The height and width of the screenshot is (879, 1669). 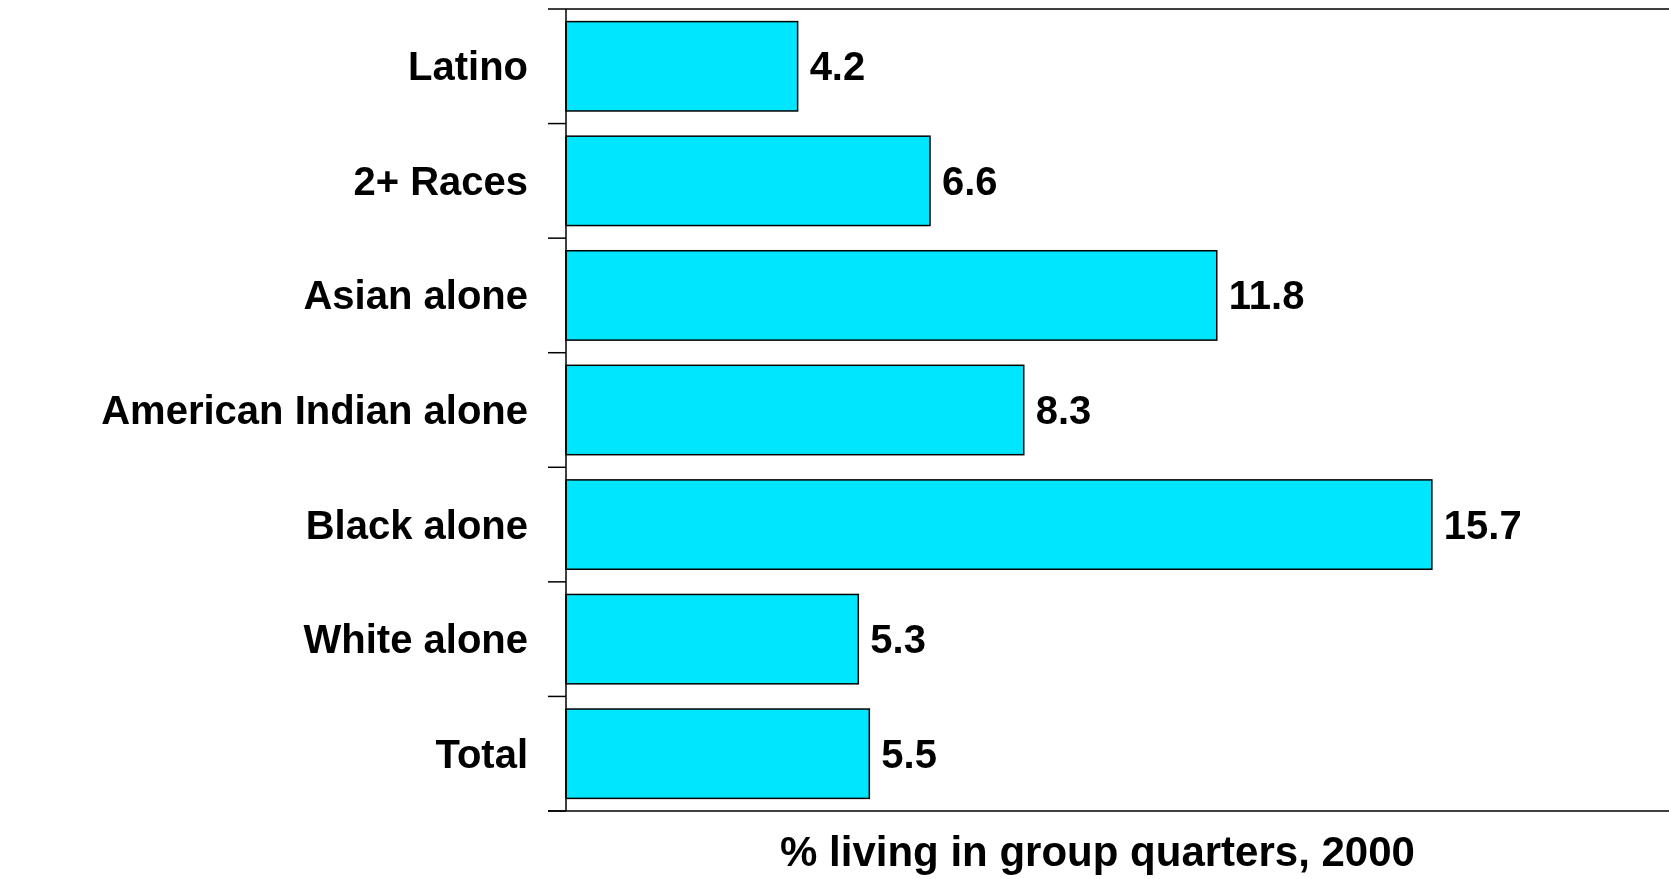 I want to click on y-tick-label: Asian alone, so click(x=415, y=295).